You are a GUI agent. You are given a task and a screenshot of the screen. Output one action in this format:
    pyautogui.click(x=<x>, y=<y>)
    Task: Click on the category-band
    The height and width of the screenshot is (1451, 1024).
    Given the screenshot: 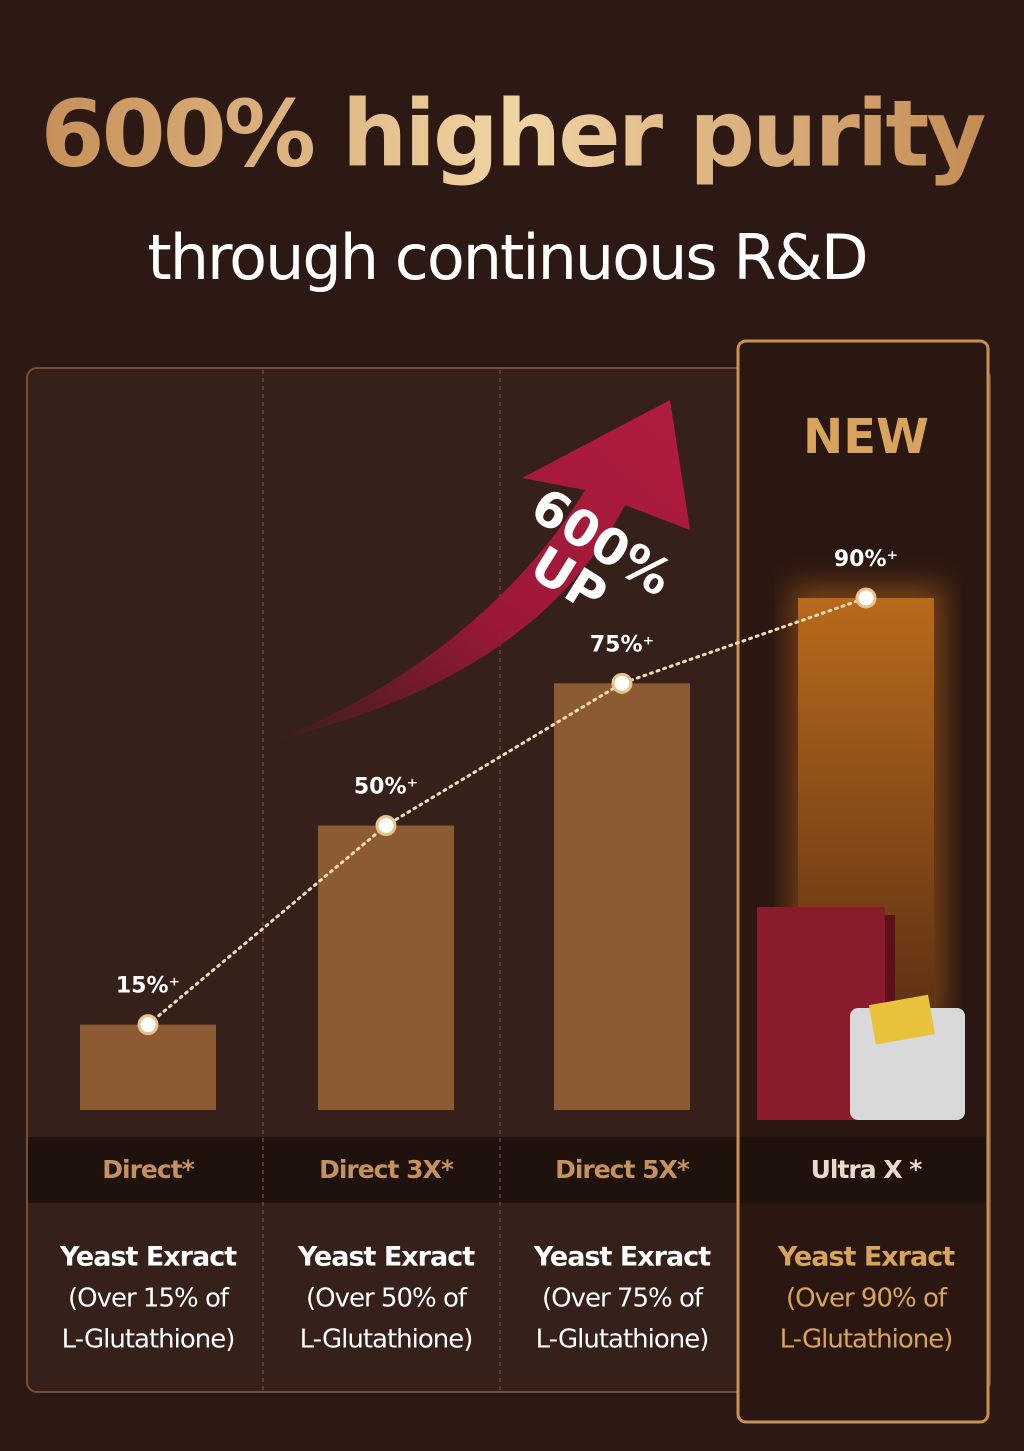 What is the action you would take?
    pyautogui.click(x=863, y=1170)
    